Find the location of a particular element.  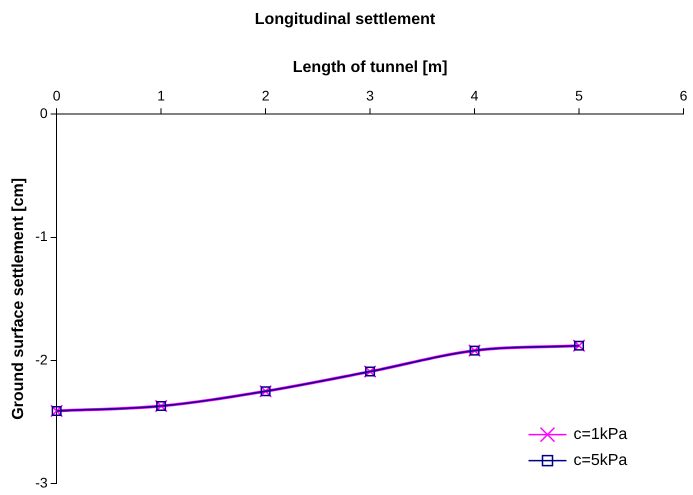

x-axis-title: Length of tunnel [m] is located at coordinates (370, 67).